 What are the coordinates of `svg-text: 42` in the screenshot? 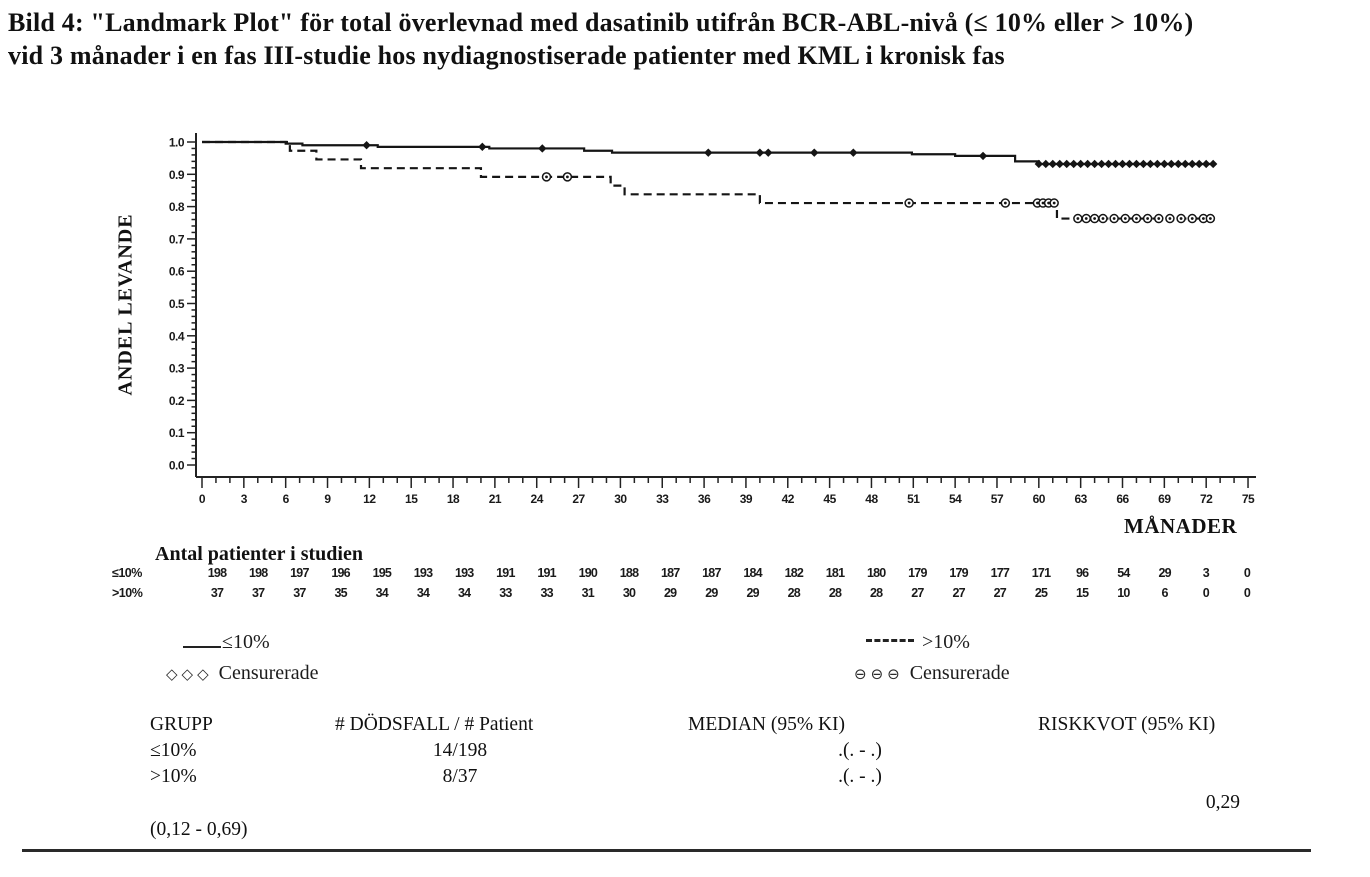 It's located at (788, 499).